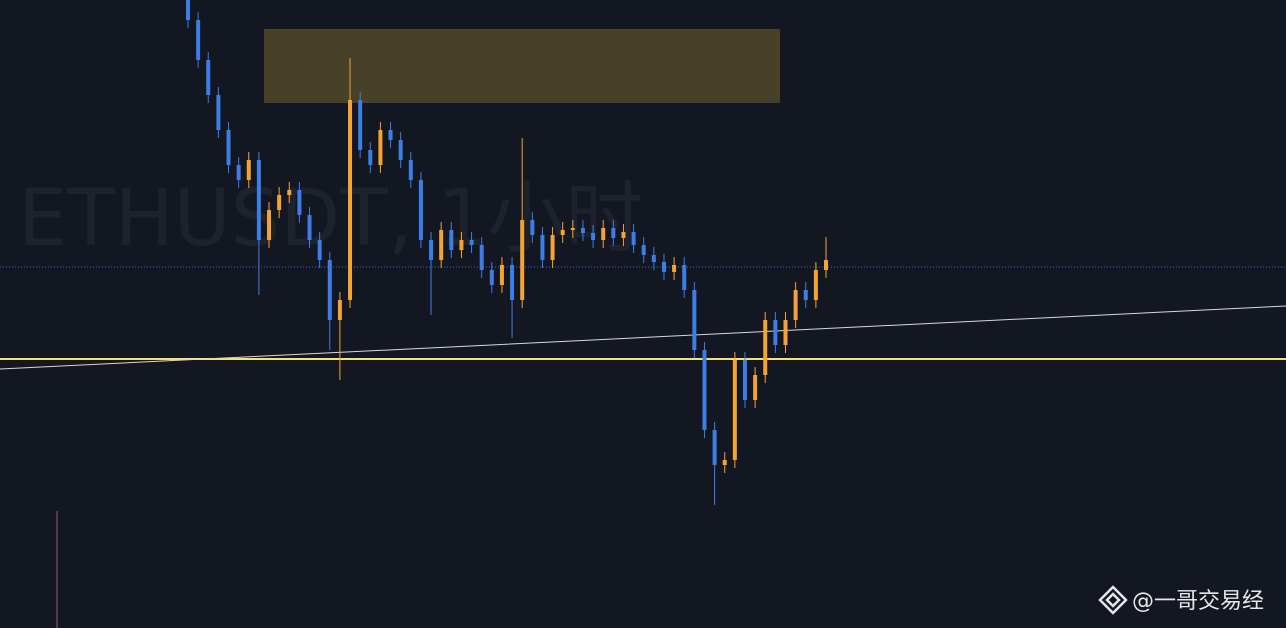 The height and width of the screenshot is (628, 1286). What do you see at coordinates (1198, 601) in the screenshot?
I see `credit: @一哥交易经` at bounding box center [1198, 601].